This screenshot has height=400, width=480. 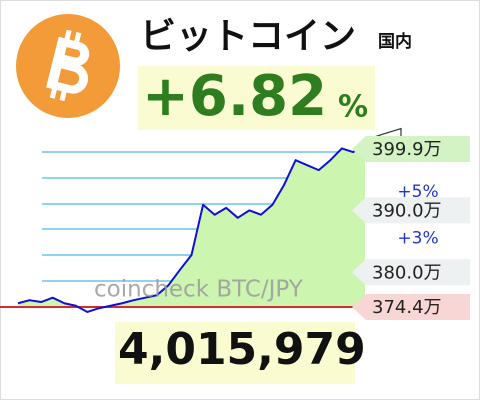 What do you see at coordinates (234, 96) in the screenshot?
I see `change-value: +6.82` at bounding box center [234, 96].